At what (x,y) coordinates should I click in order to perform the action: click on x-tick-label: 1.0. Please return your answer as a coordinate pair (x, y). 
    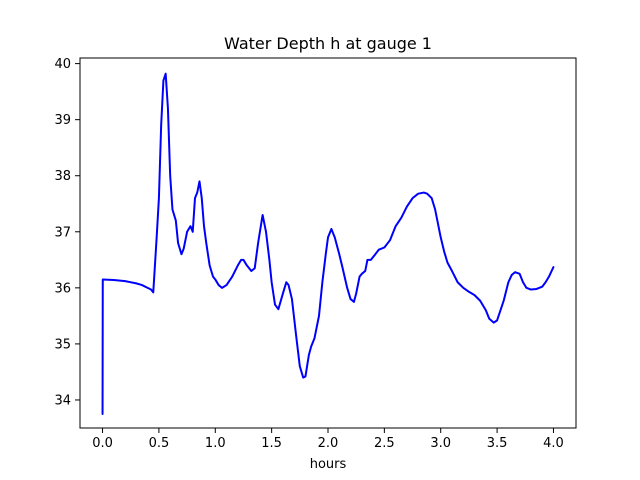
    Looking at the image, I should click on (215, 443).